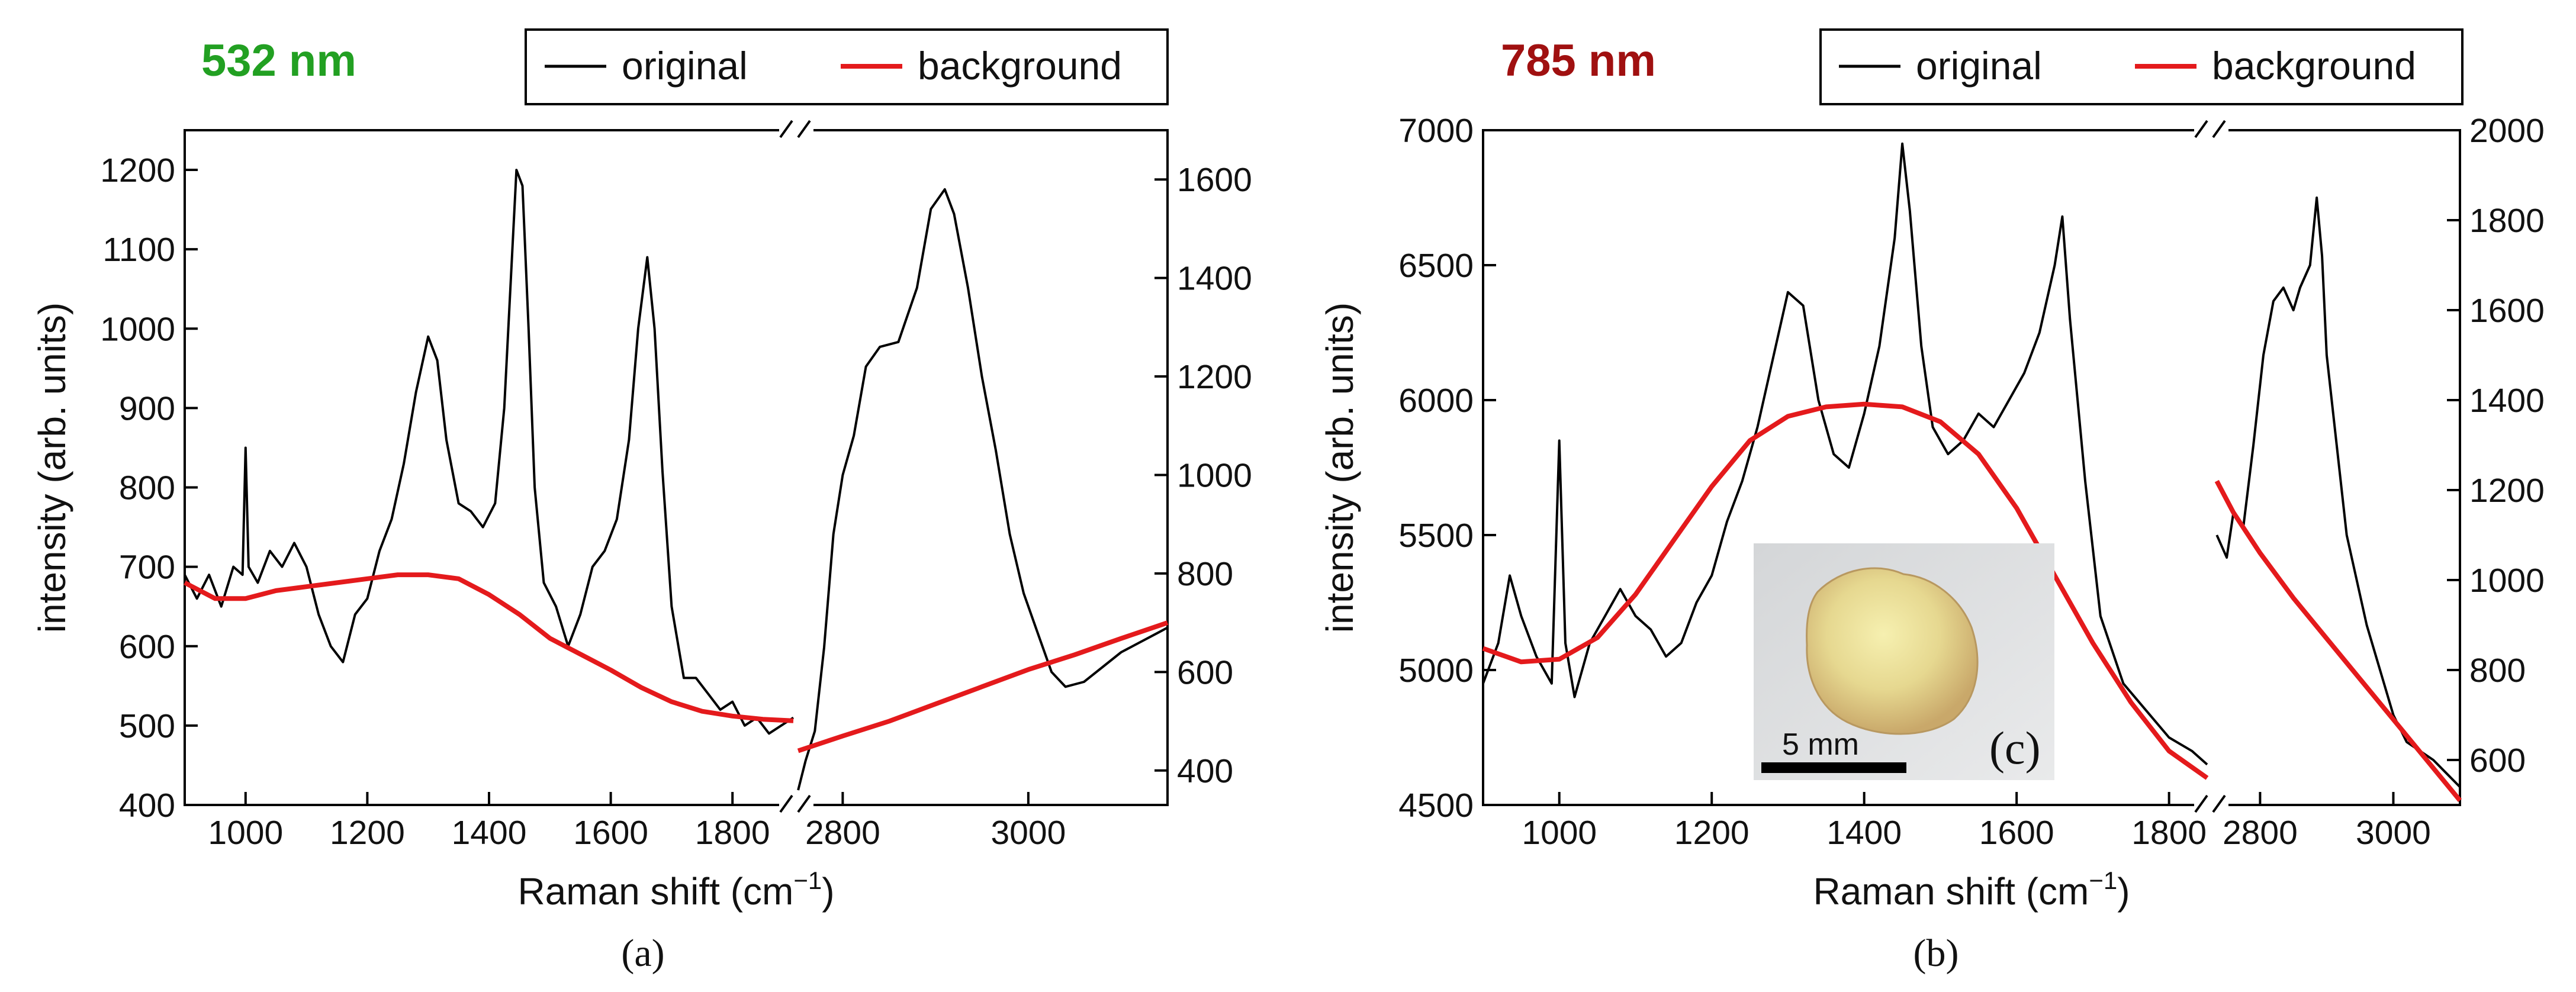 This screenshot has height=992, width=2576. Describe the element at coordinates (147, 568) in the screenshot. I see `y-tick-label: 700` at that location.